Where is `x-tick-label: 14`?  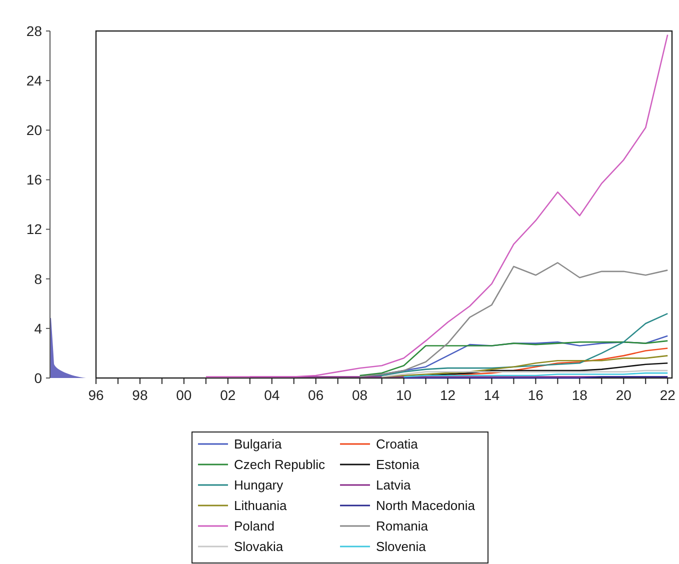 x-tick-label: 14 is located at coordinates (492, 395).